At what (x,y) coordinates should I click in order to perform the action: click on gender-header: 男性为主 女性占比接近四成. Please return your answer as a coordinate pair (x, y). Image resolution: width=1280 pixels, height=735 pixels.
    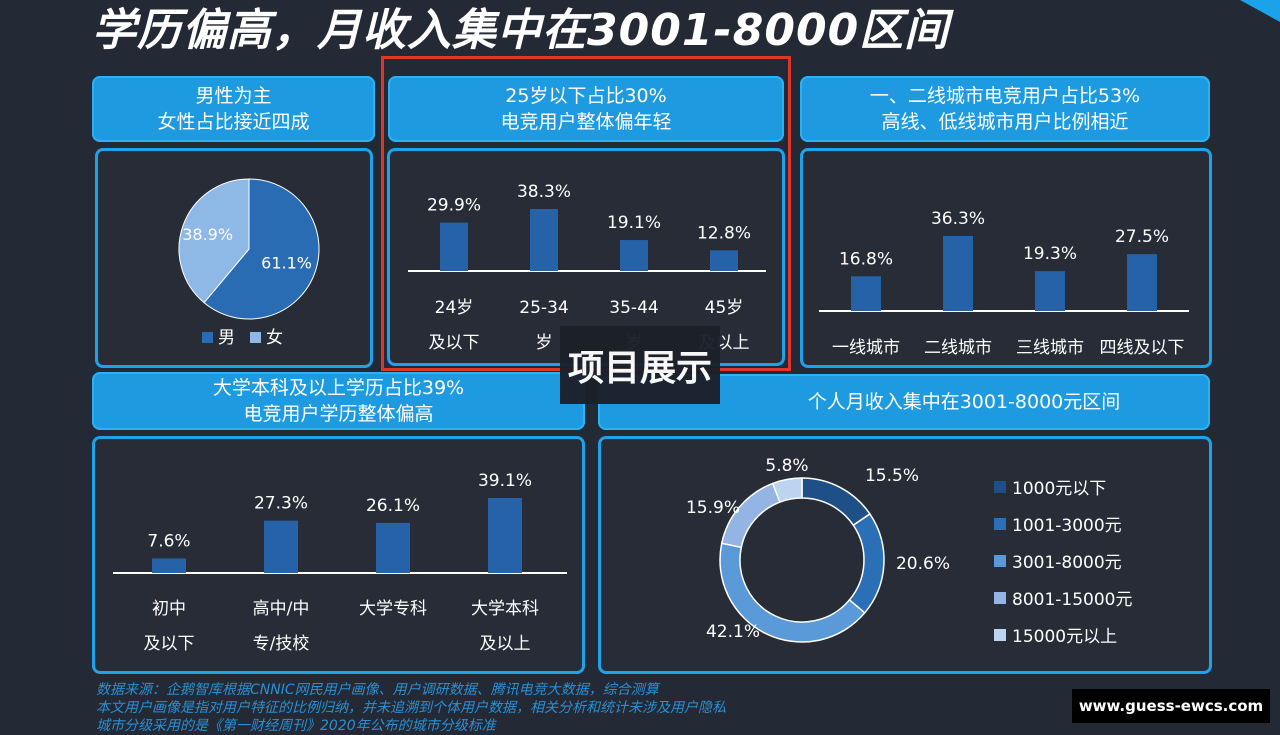
    Looking at the image, I should click on (233, 109).